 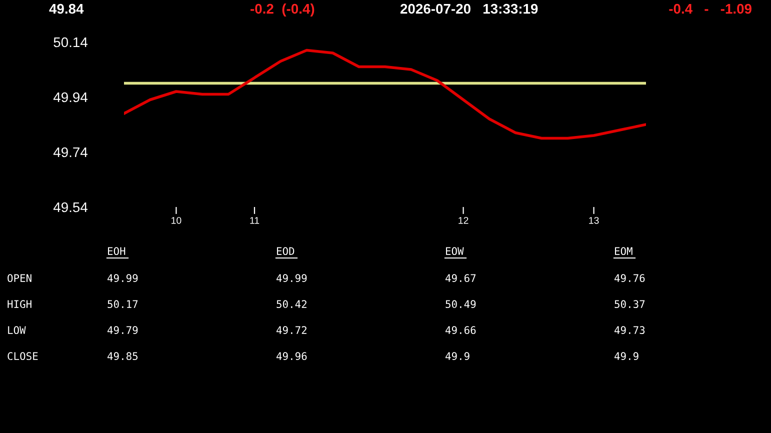 I want to click on text: -0.2 (-0.4), so click(x=282, y=10).